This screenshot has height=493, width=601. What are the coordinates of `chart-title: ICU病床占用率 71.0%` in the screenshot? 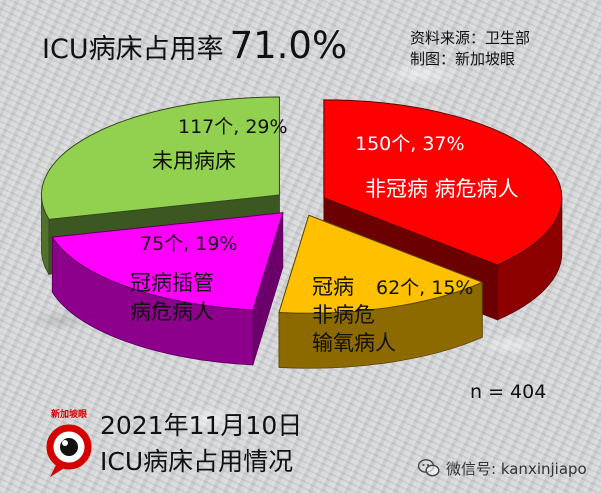 It's located at (194, 45).